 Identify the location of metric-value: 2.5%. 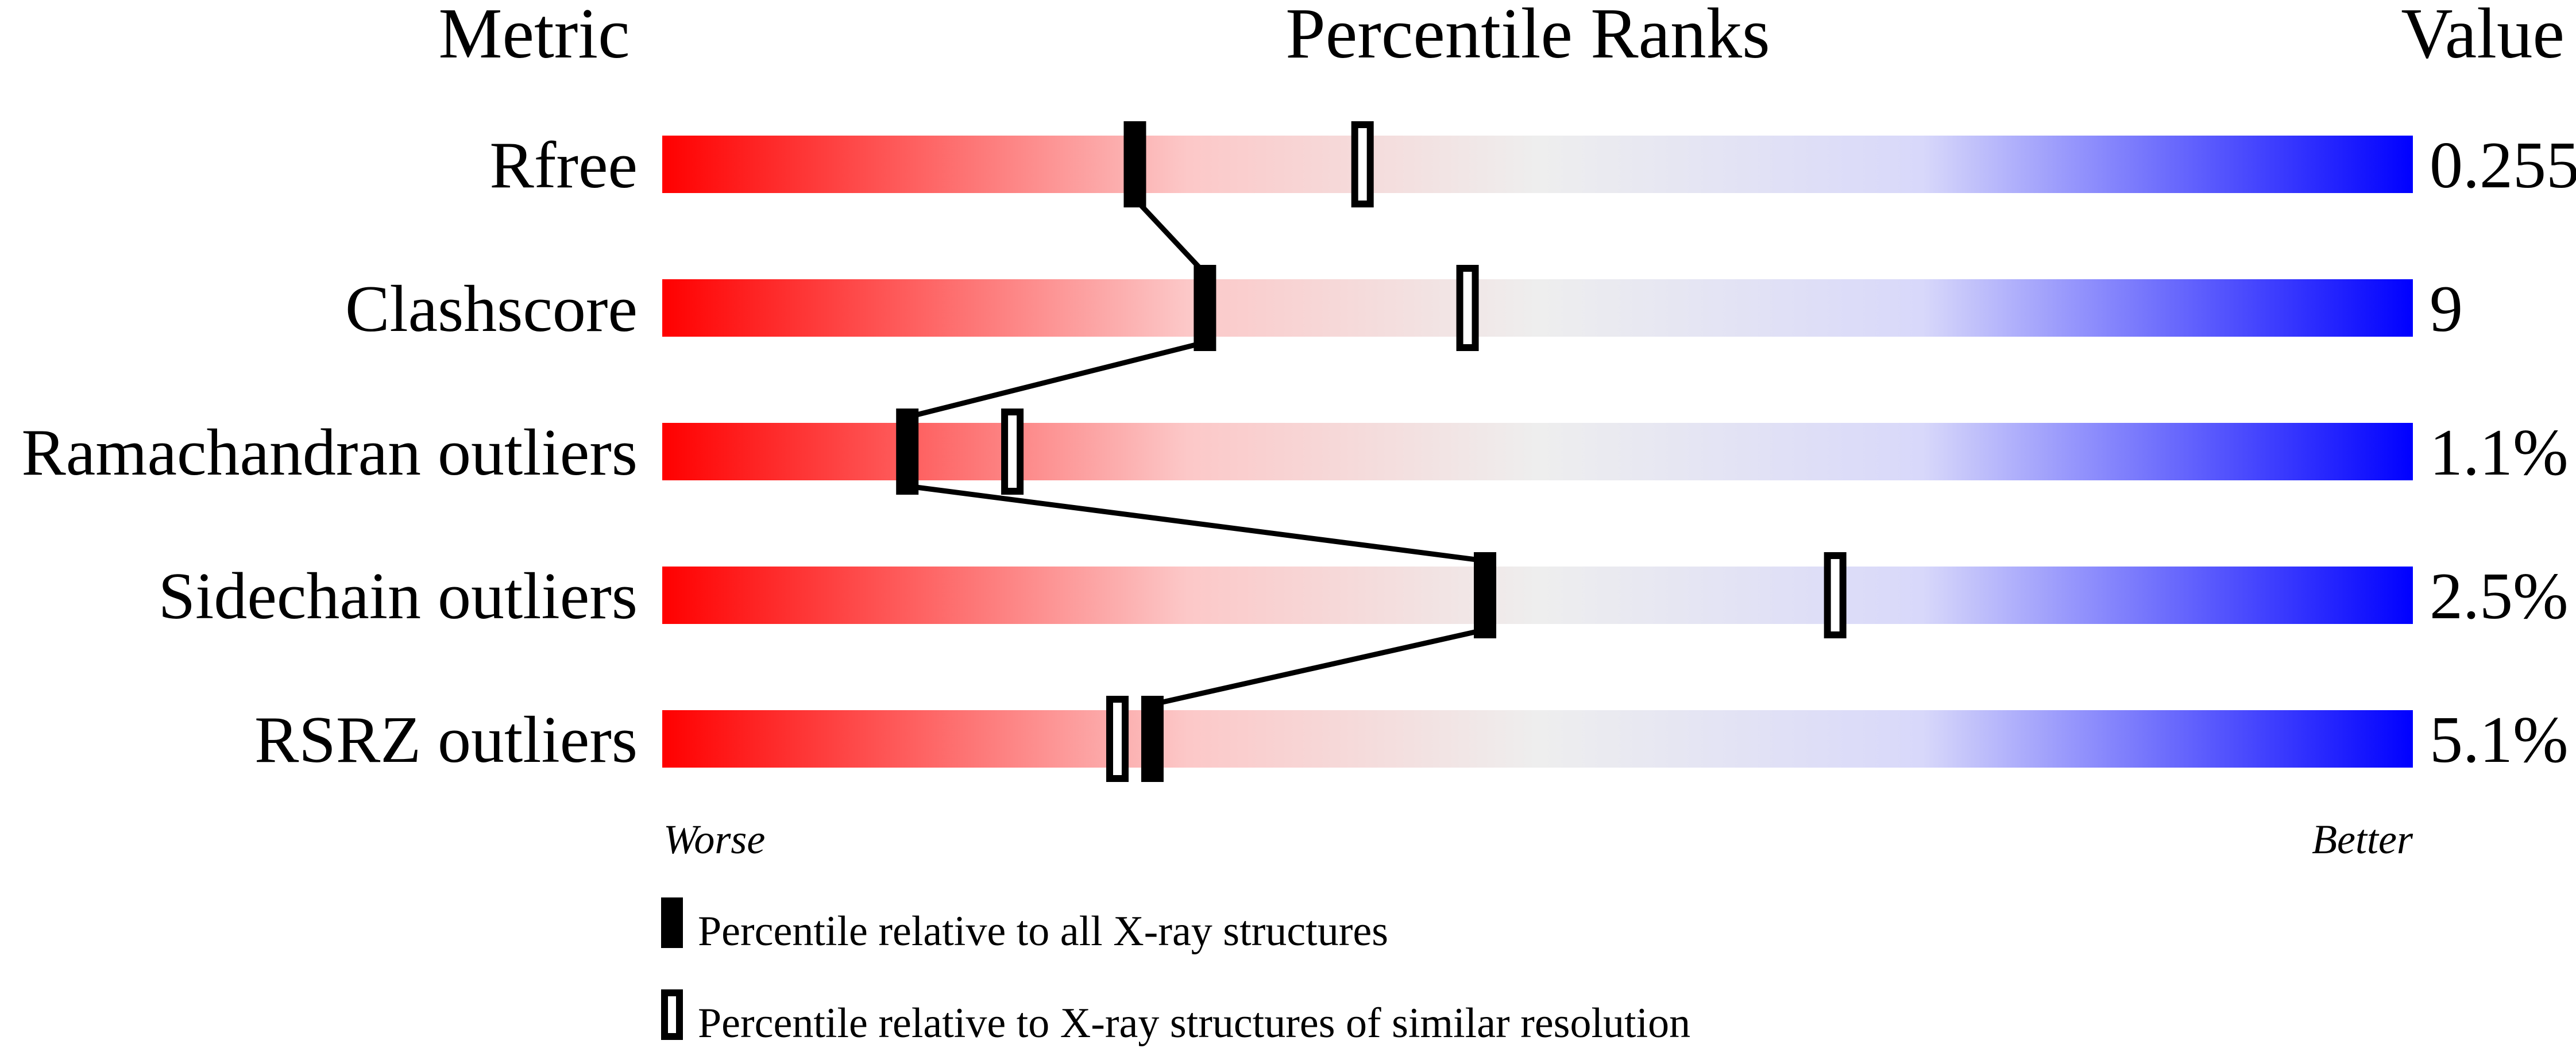
(2499, 597).